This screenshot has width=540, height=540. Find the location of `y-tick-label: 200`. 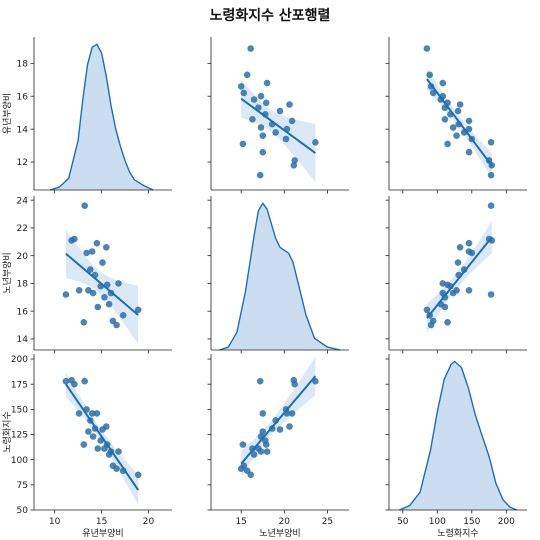

y-tick-label: 200 is located at coordinates (19, 360).